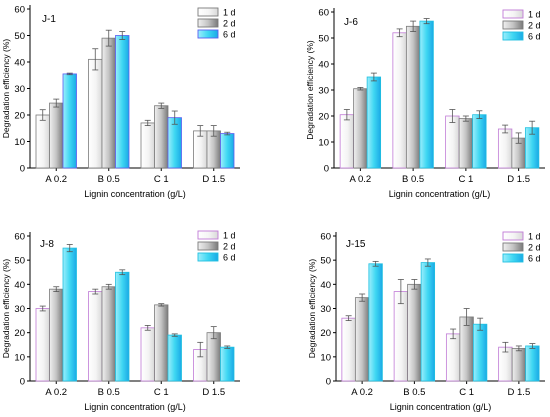 The image size is (550, 417). What do you see at coordinates (351, 22) in the screenshot?
I see `panel-label: J-6` at bounding box center [351, 22].